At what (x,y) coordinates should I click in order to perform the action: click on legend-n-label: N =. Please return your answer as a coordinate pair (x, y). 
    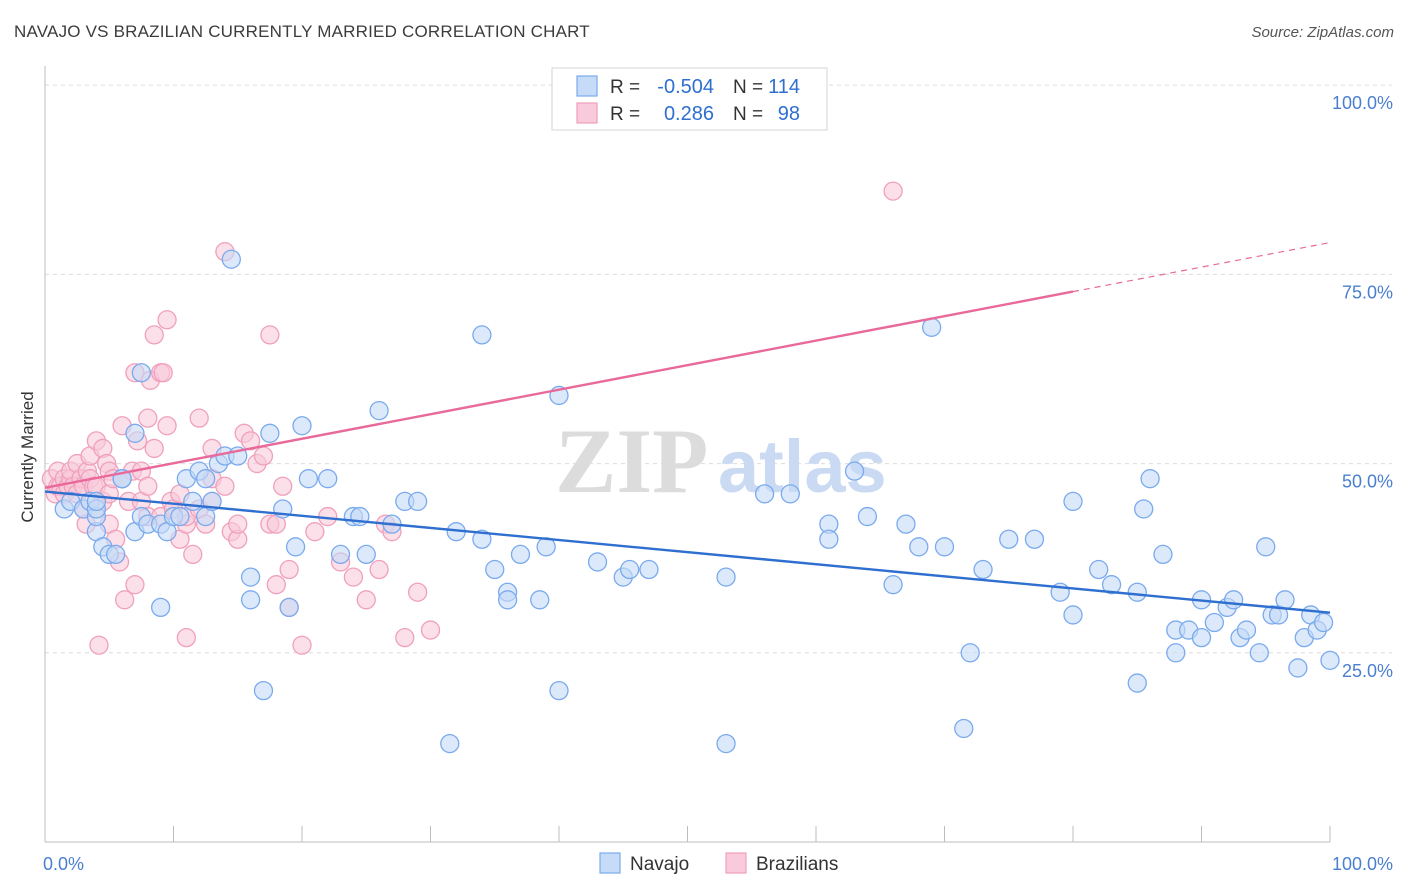
    Looking at the image, I should click on (748, 87).